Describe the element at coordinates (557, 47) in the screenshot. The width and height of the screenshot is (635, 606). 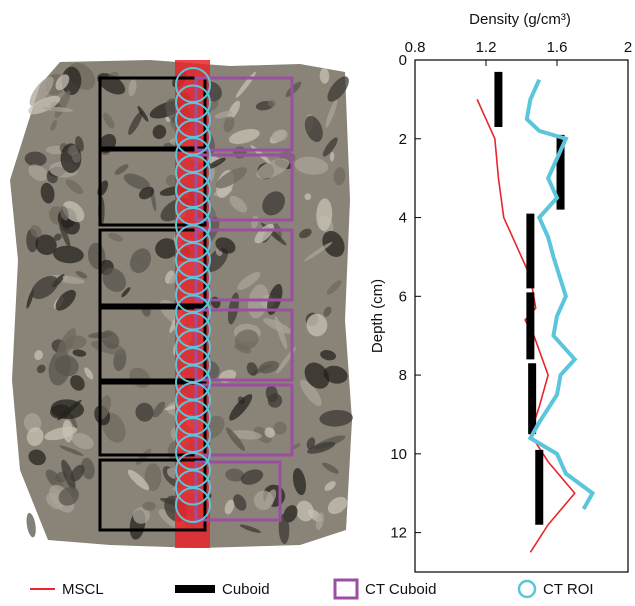
I see `x-tick-label: 1.6` at that location.